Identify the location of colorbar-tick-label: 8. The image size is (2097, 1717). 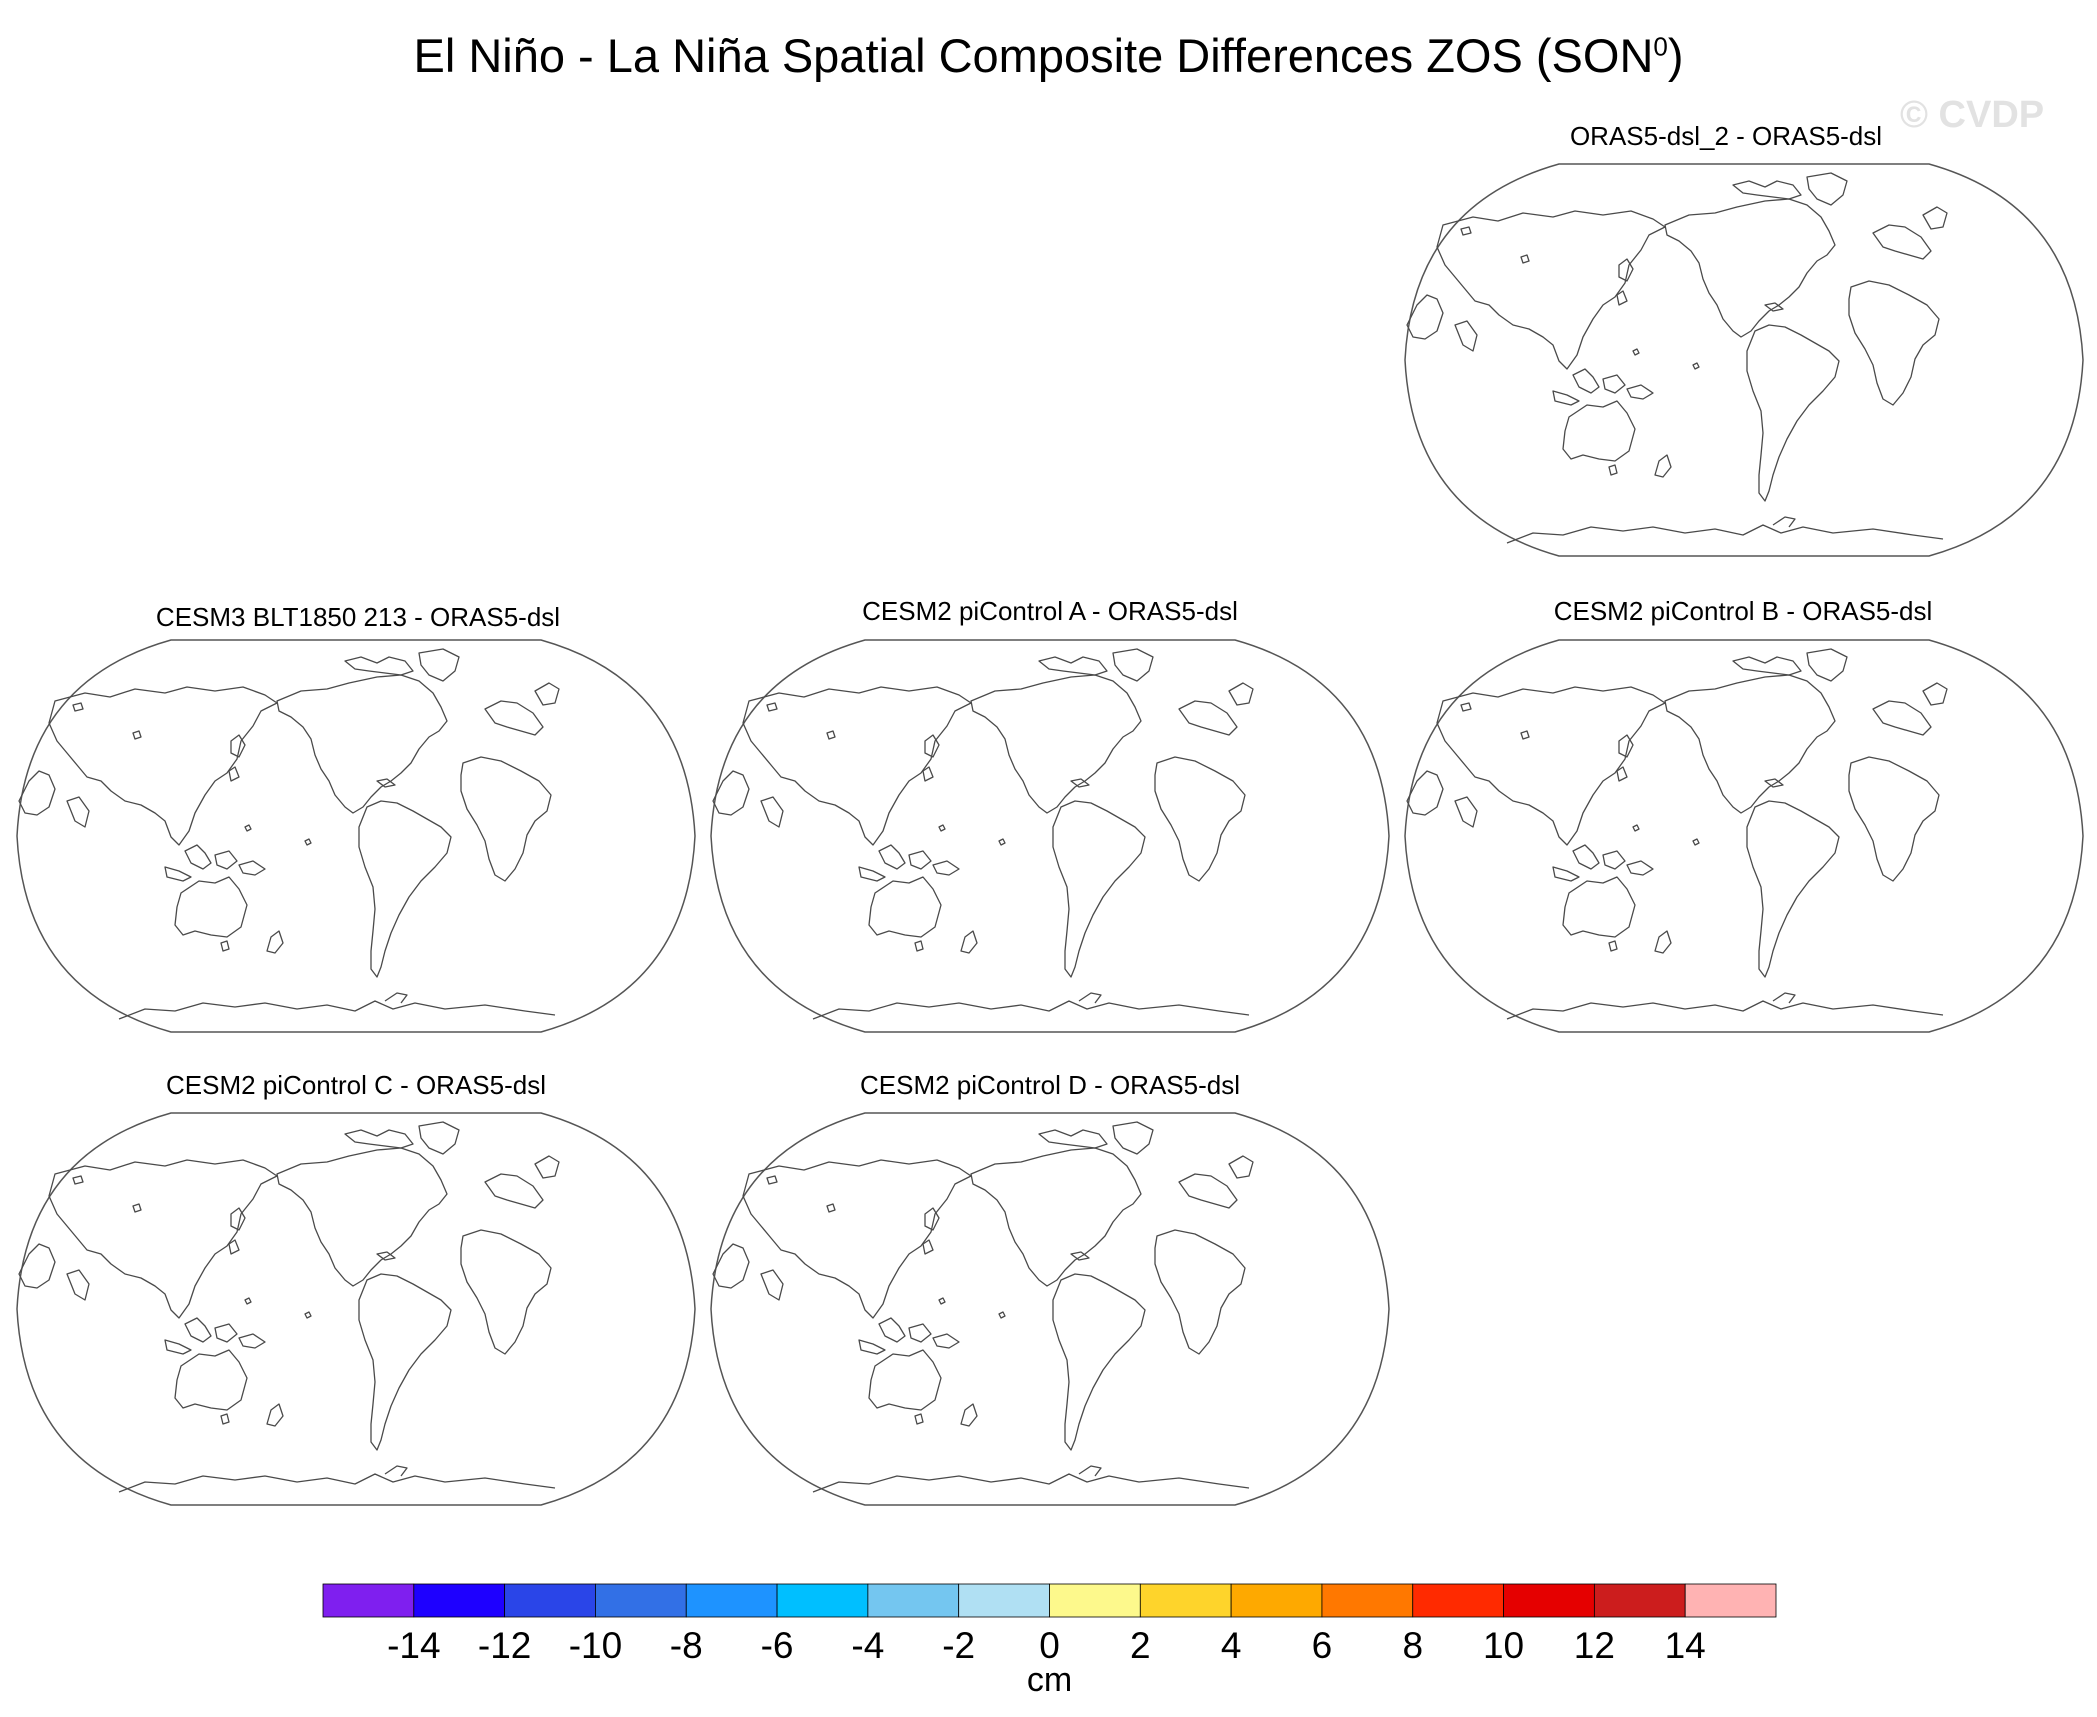
(1413, 1645).